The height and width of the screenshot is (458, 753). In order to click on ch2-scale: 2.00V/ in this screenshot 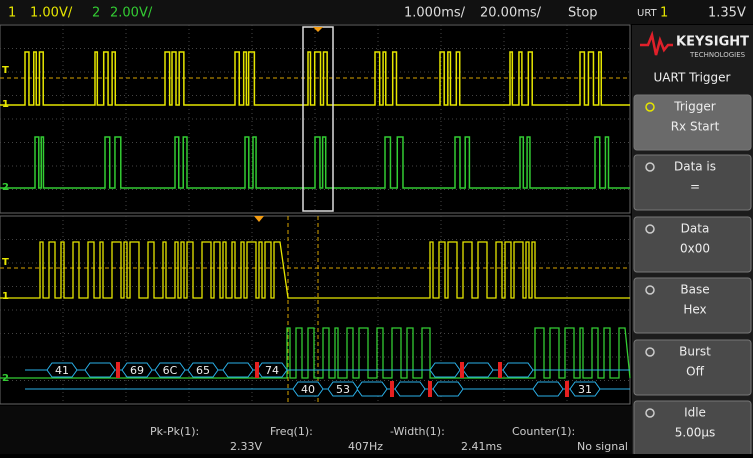, I will do `click(131, 13)`.